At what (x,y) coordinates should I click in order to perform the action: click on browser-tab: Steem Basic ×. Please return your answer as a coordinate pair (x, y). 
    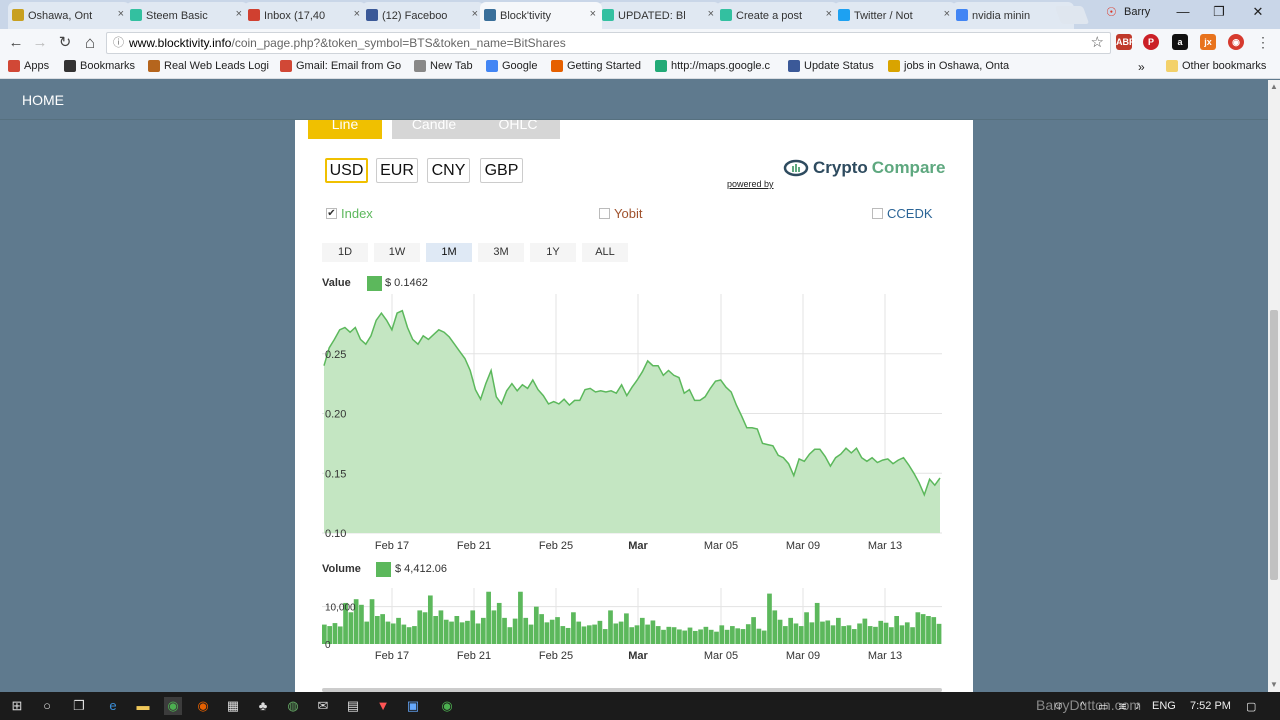
    Looking at the image, I should click on (187, 15).